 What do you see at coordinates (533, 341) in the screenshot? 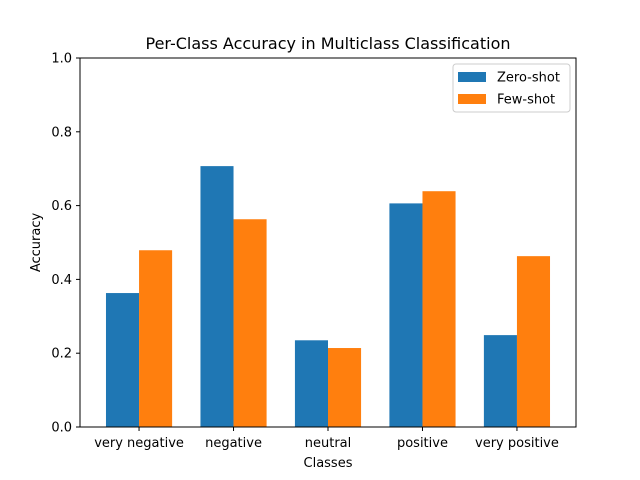
I see `bar-few-shot-very-positive` at bounding box center [533, 341].